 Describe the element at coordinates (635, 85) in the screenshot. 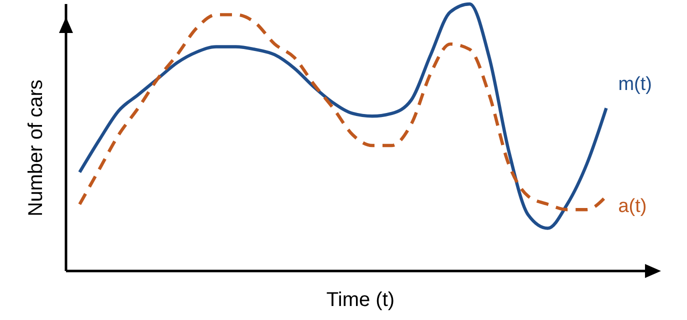

I see `series-label: m(t)` at that location.